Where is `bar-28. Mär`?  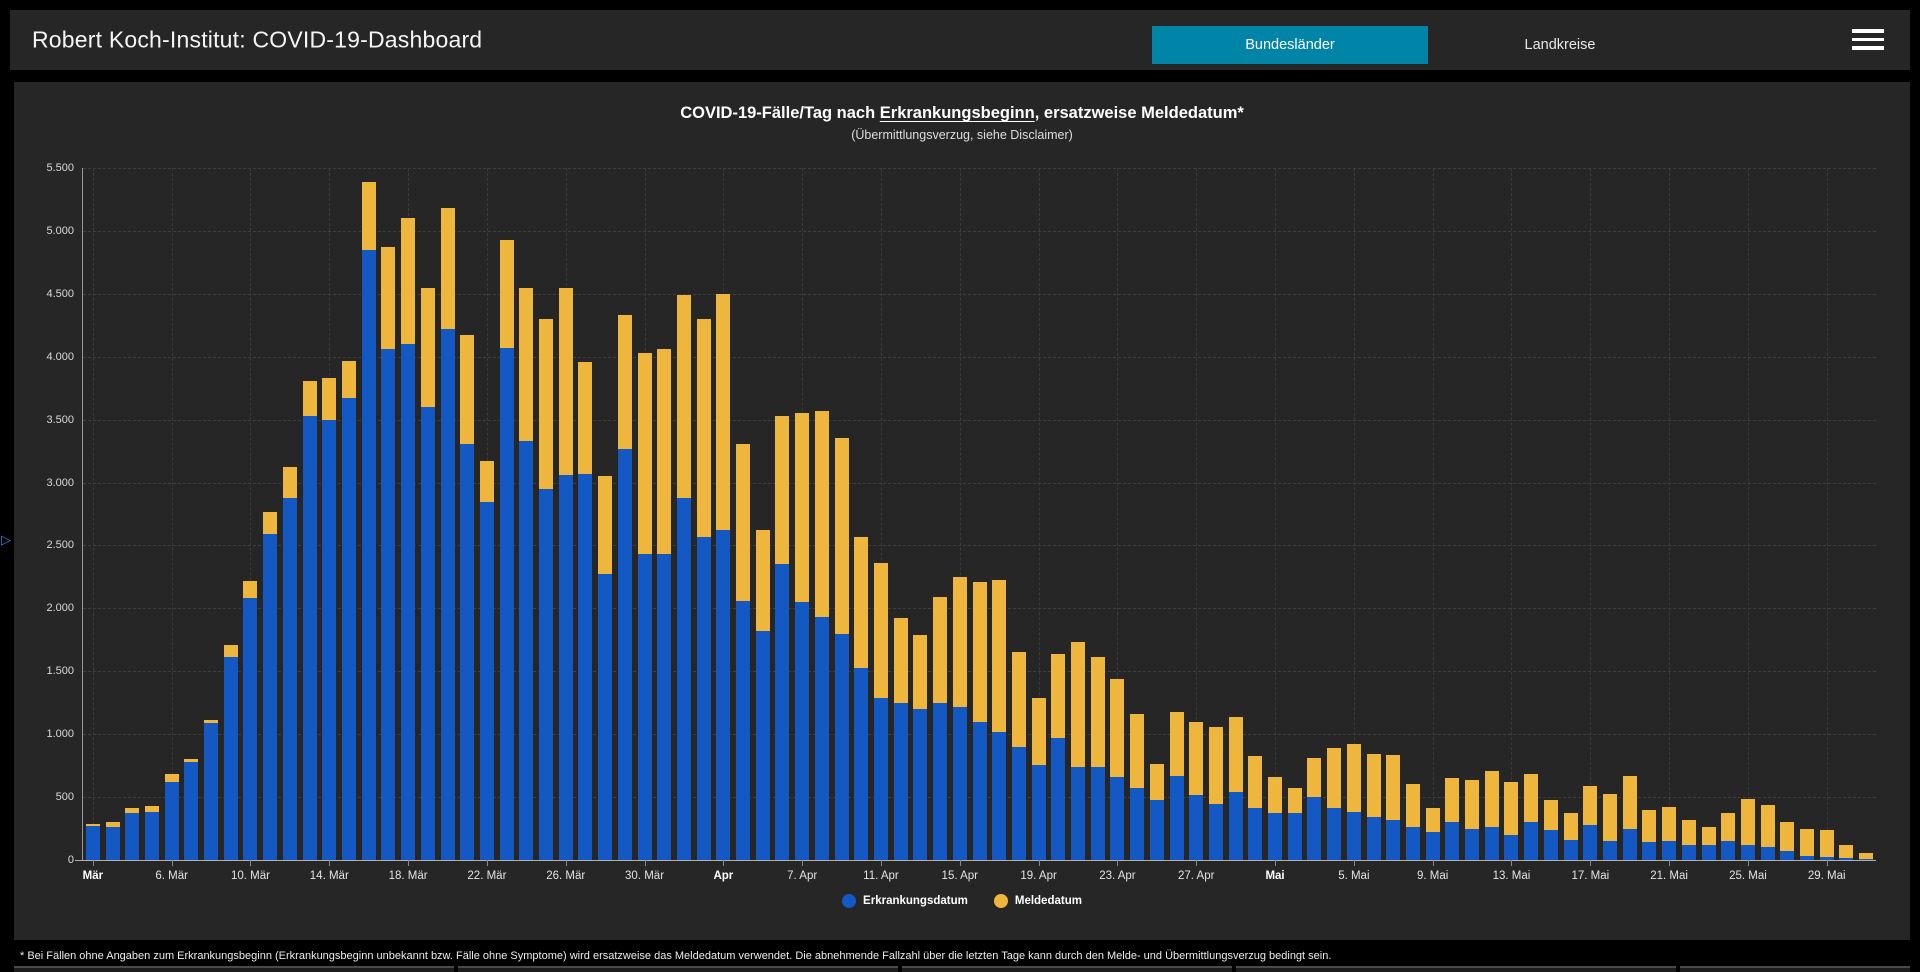
bar-28. Mär is located at coordinates (605, 668).